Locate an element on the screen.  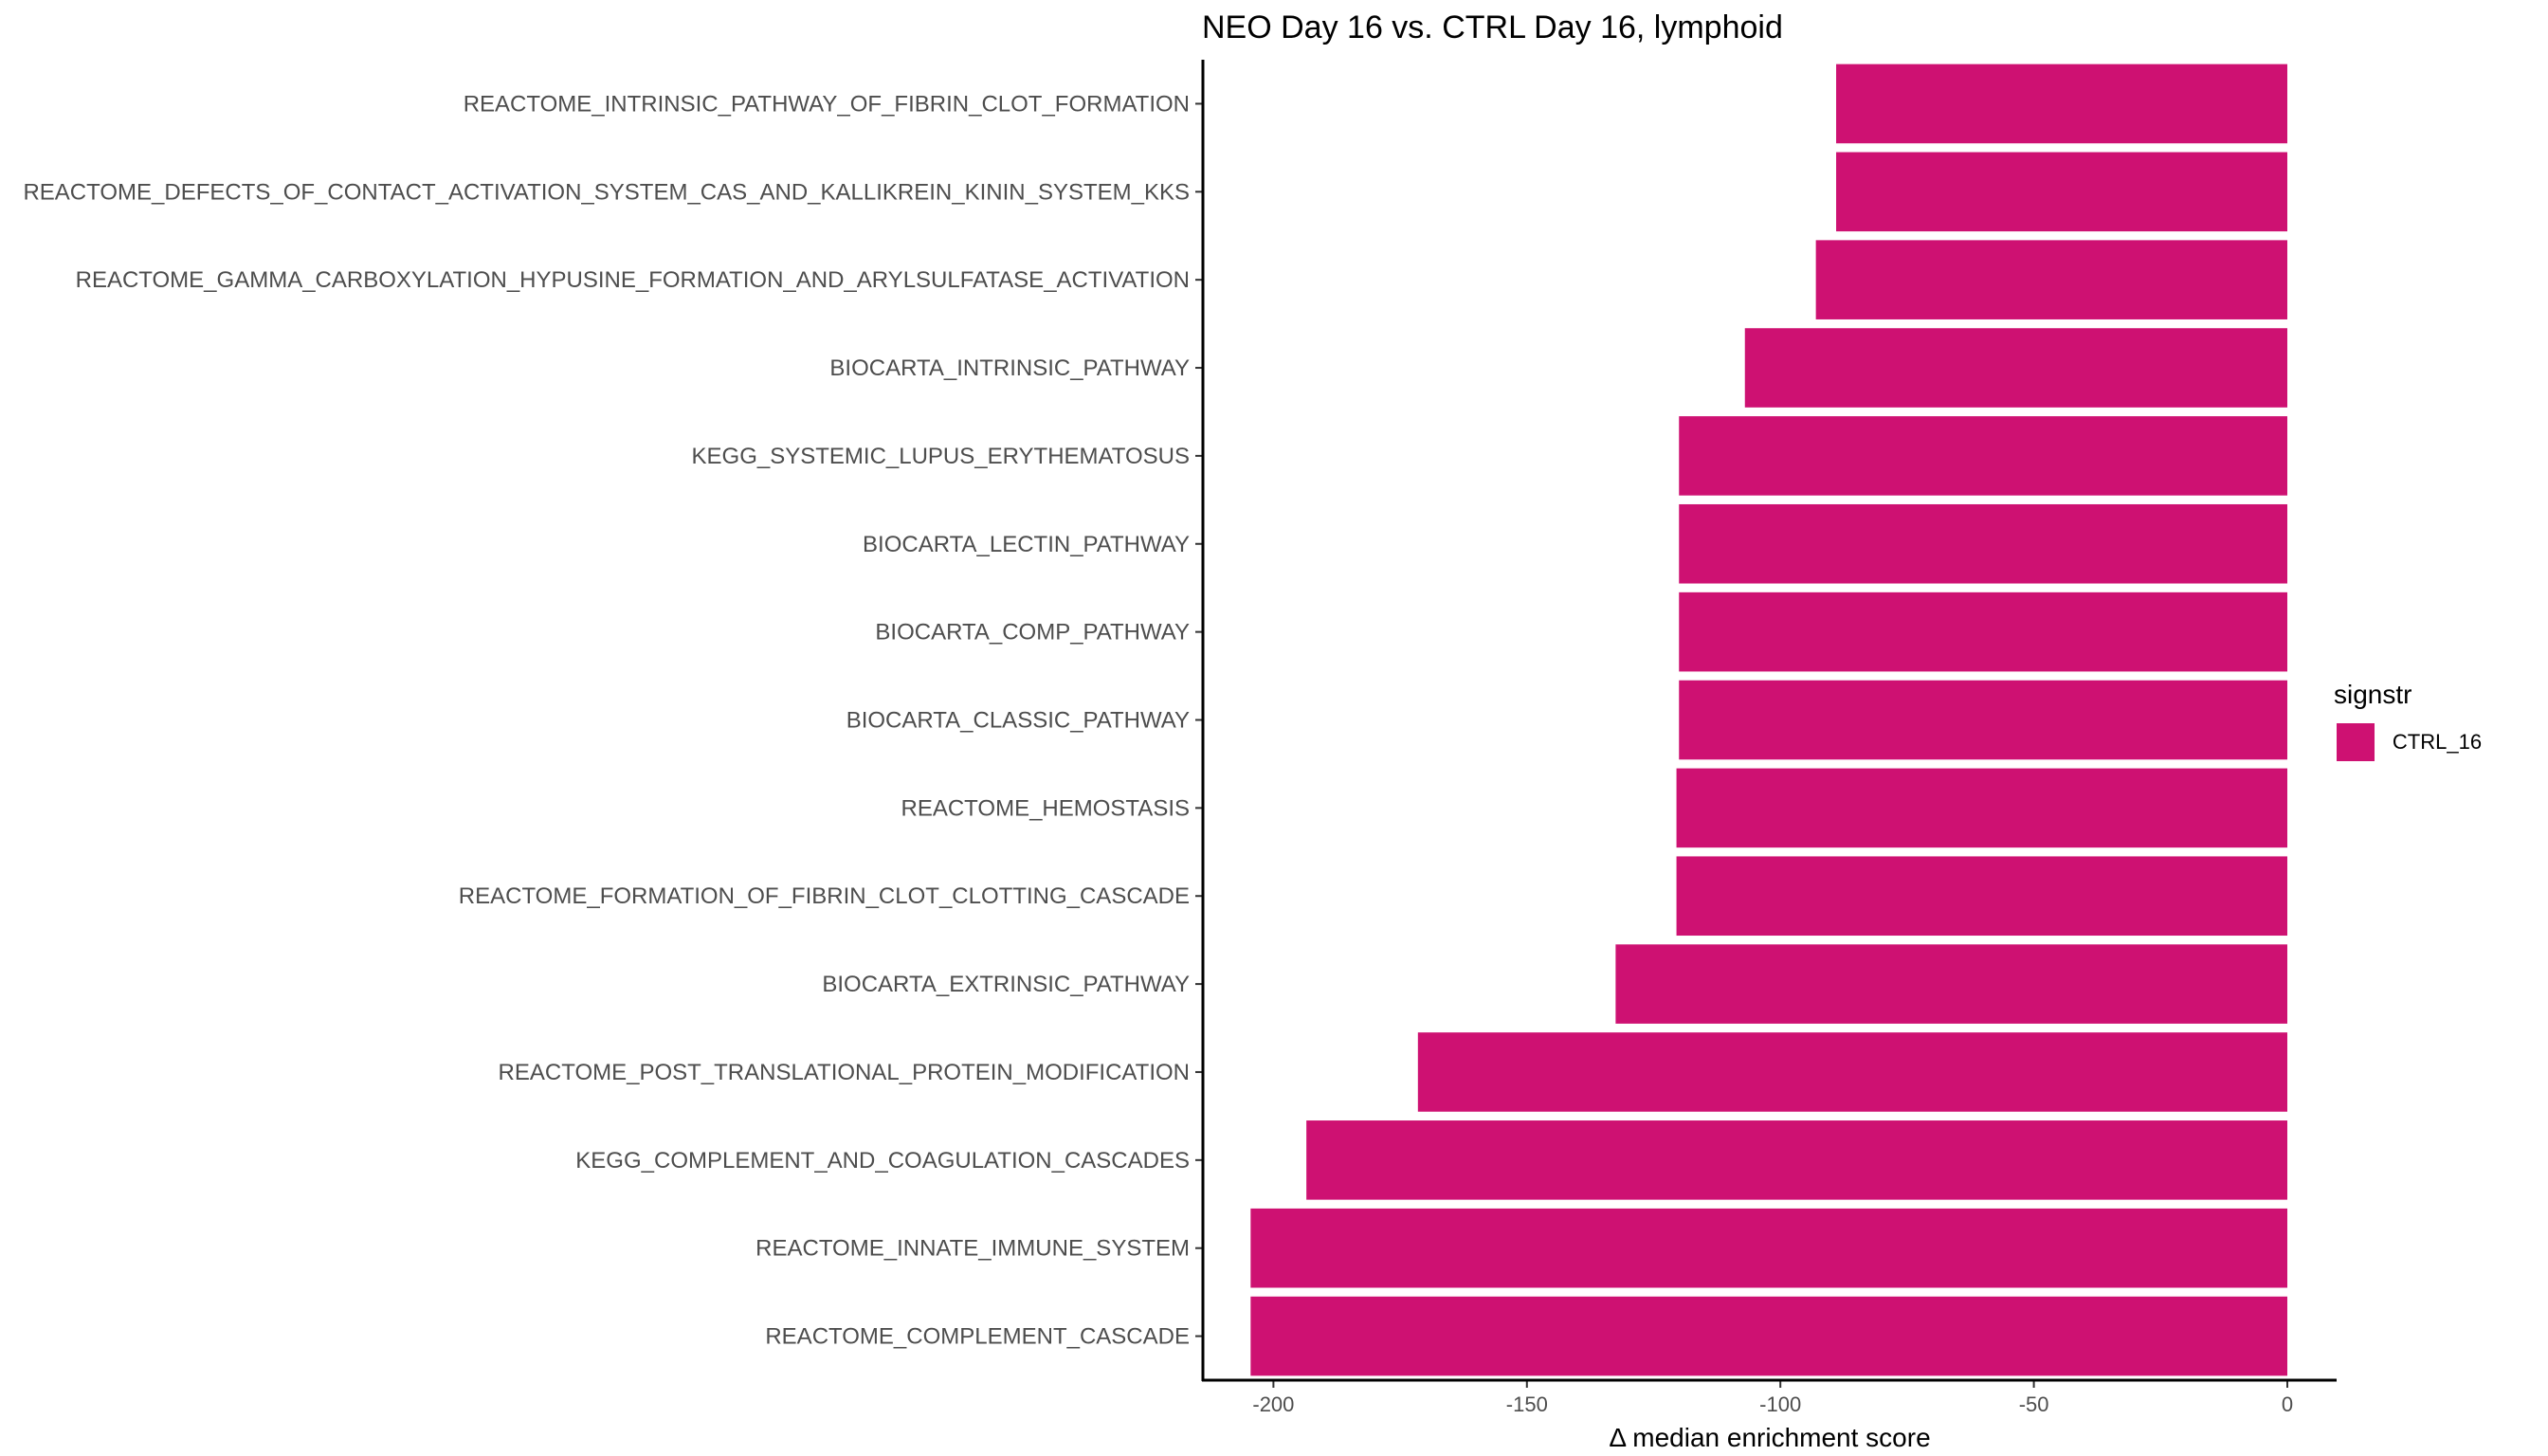
y-tick-label: REACTOME_HEMOSTASIS is located at coordinates (1046, 808).